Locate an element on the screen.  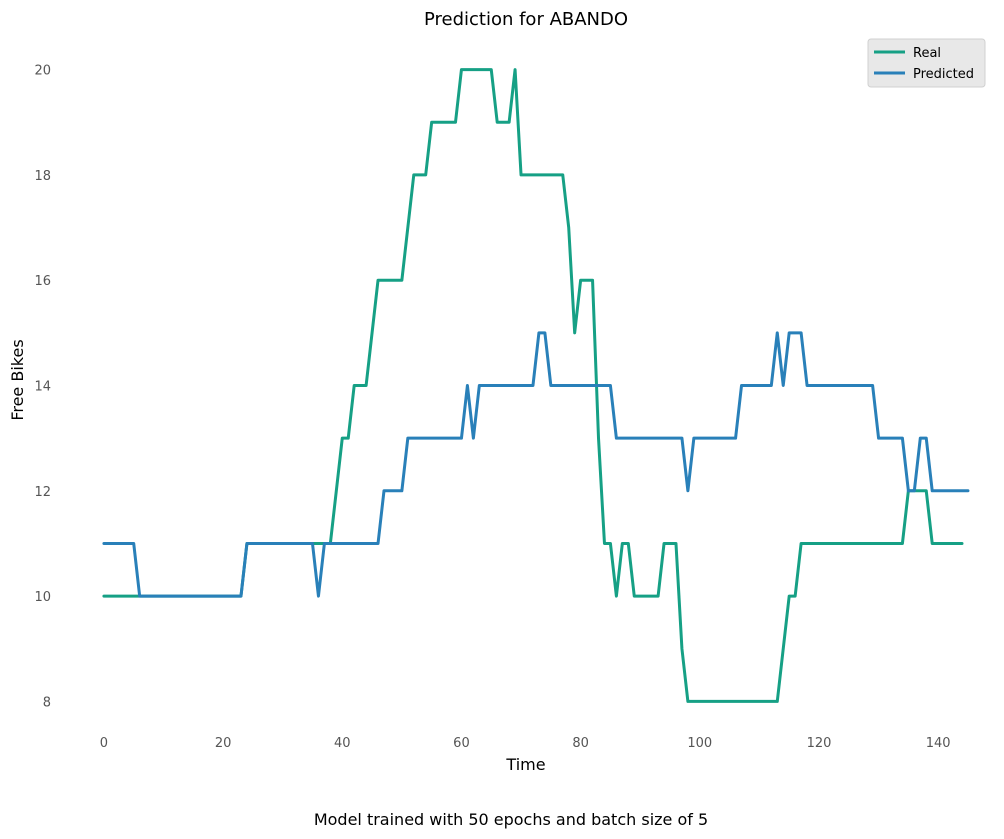
y-tick-label: 20 is located at coordinates (42, 71).